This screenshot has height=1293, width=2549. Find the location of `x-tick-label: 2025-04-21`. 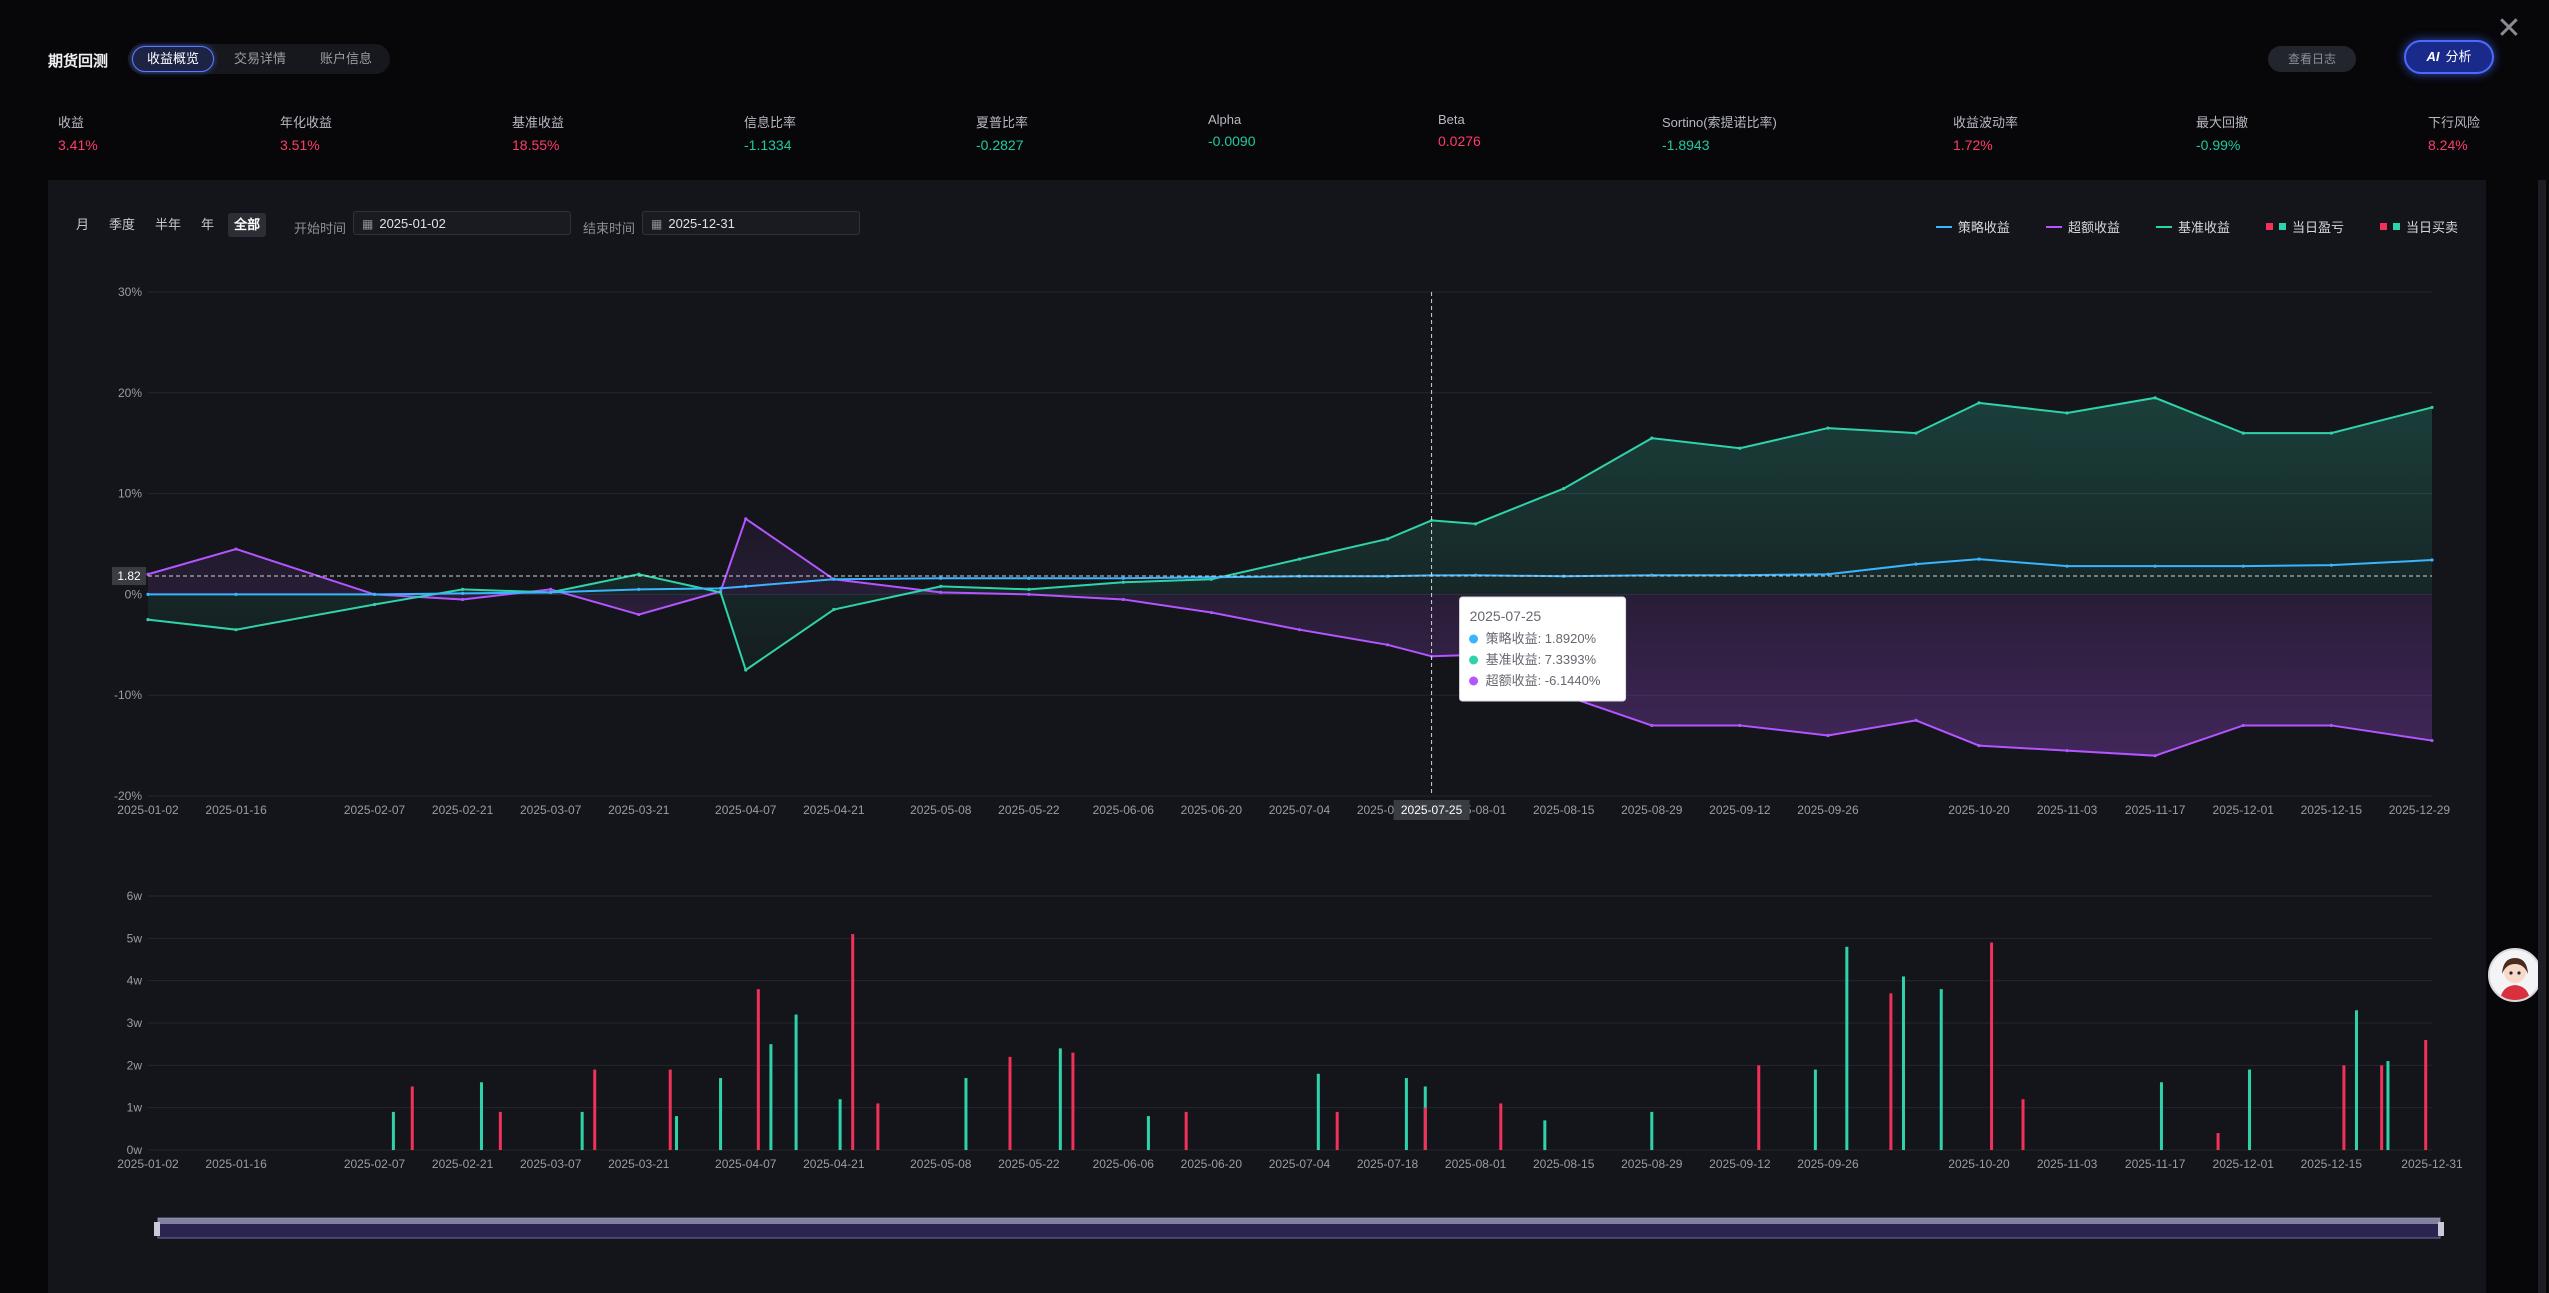

x-tick-label: 2025-04-21 is located at coordinates (834, 810).